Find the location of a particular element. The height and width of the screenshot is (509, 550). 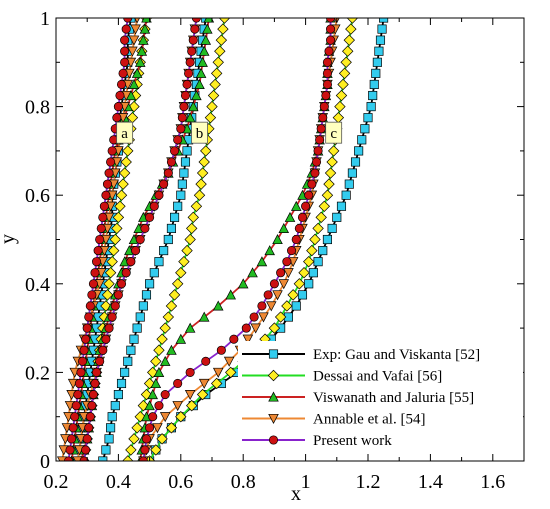

legend-label: Present work is located at coordinates (352, 441).